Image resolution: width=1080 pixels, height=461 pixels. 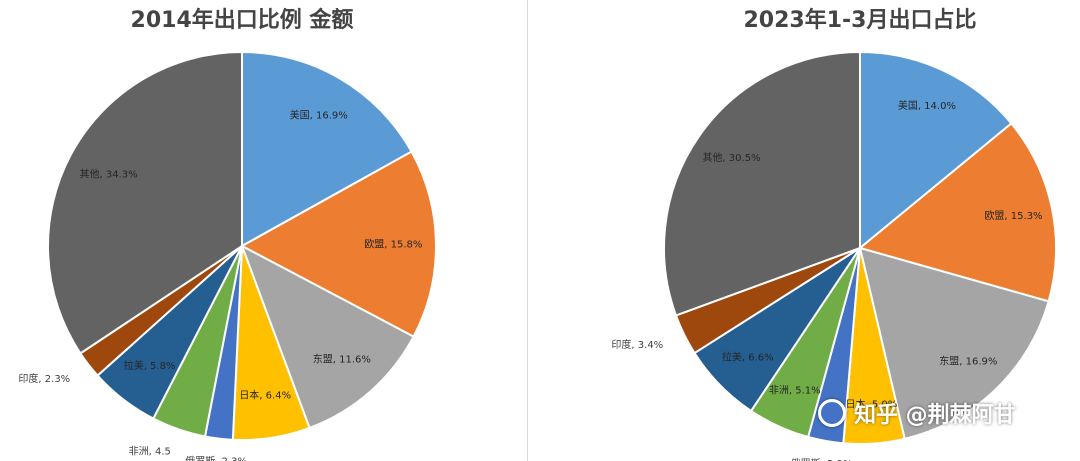 What do you see at coordinates (393, 244) in the screenshot?
I see `pie-2014-label-1: 欧盟, 15.8%` at bounding box center [393, 244].